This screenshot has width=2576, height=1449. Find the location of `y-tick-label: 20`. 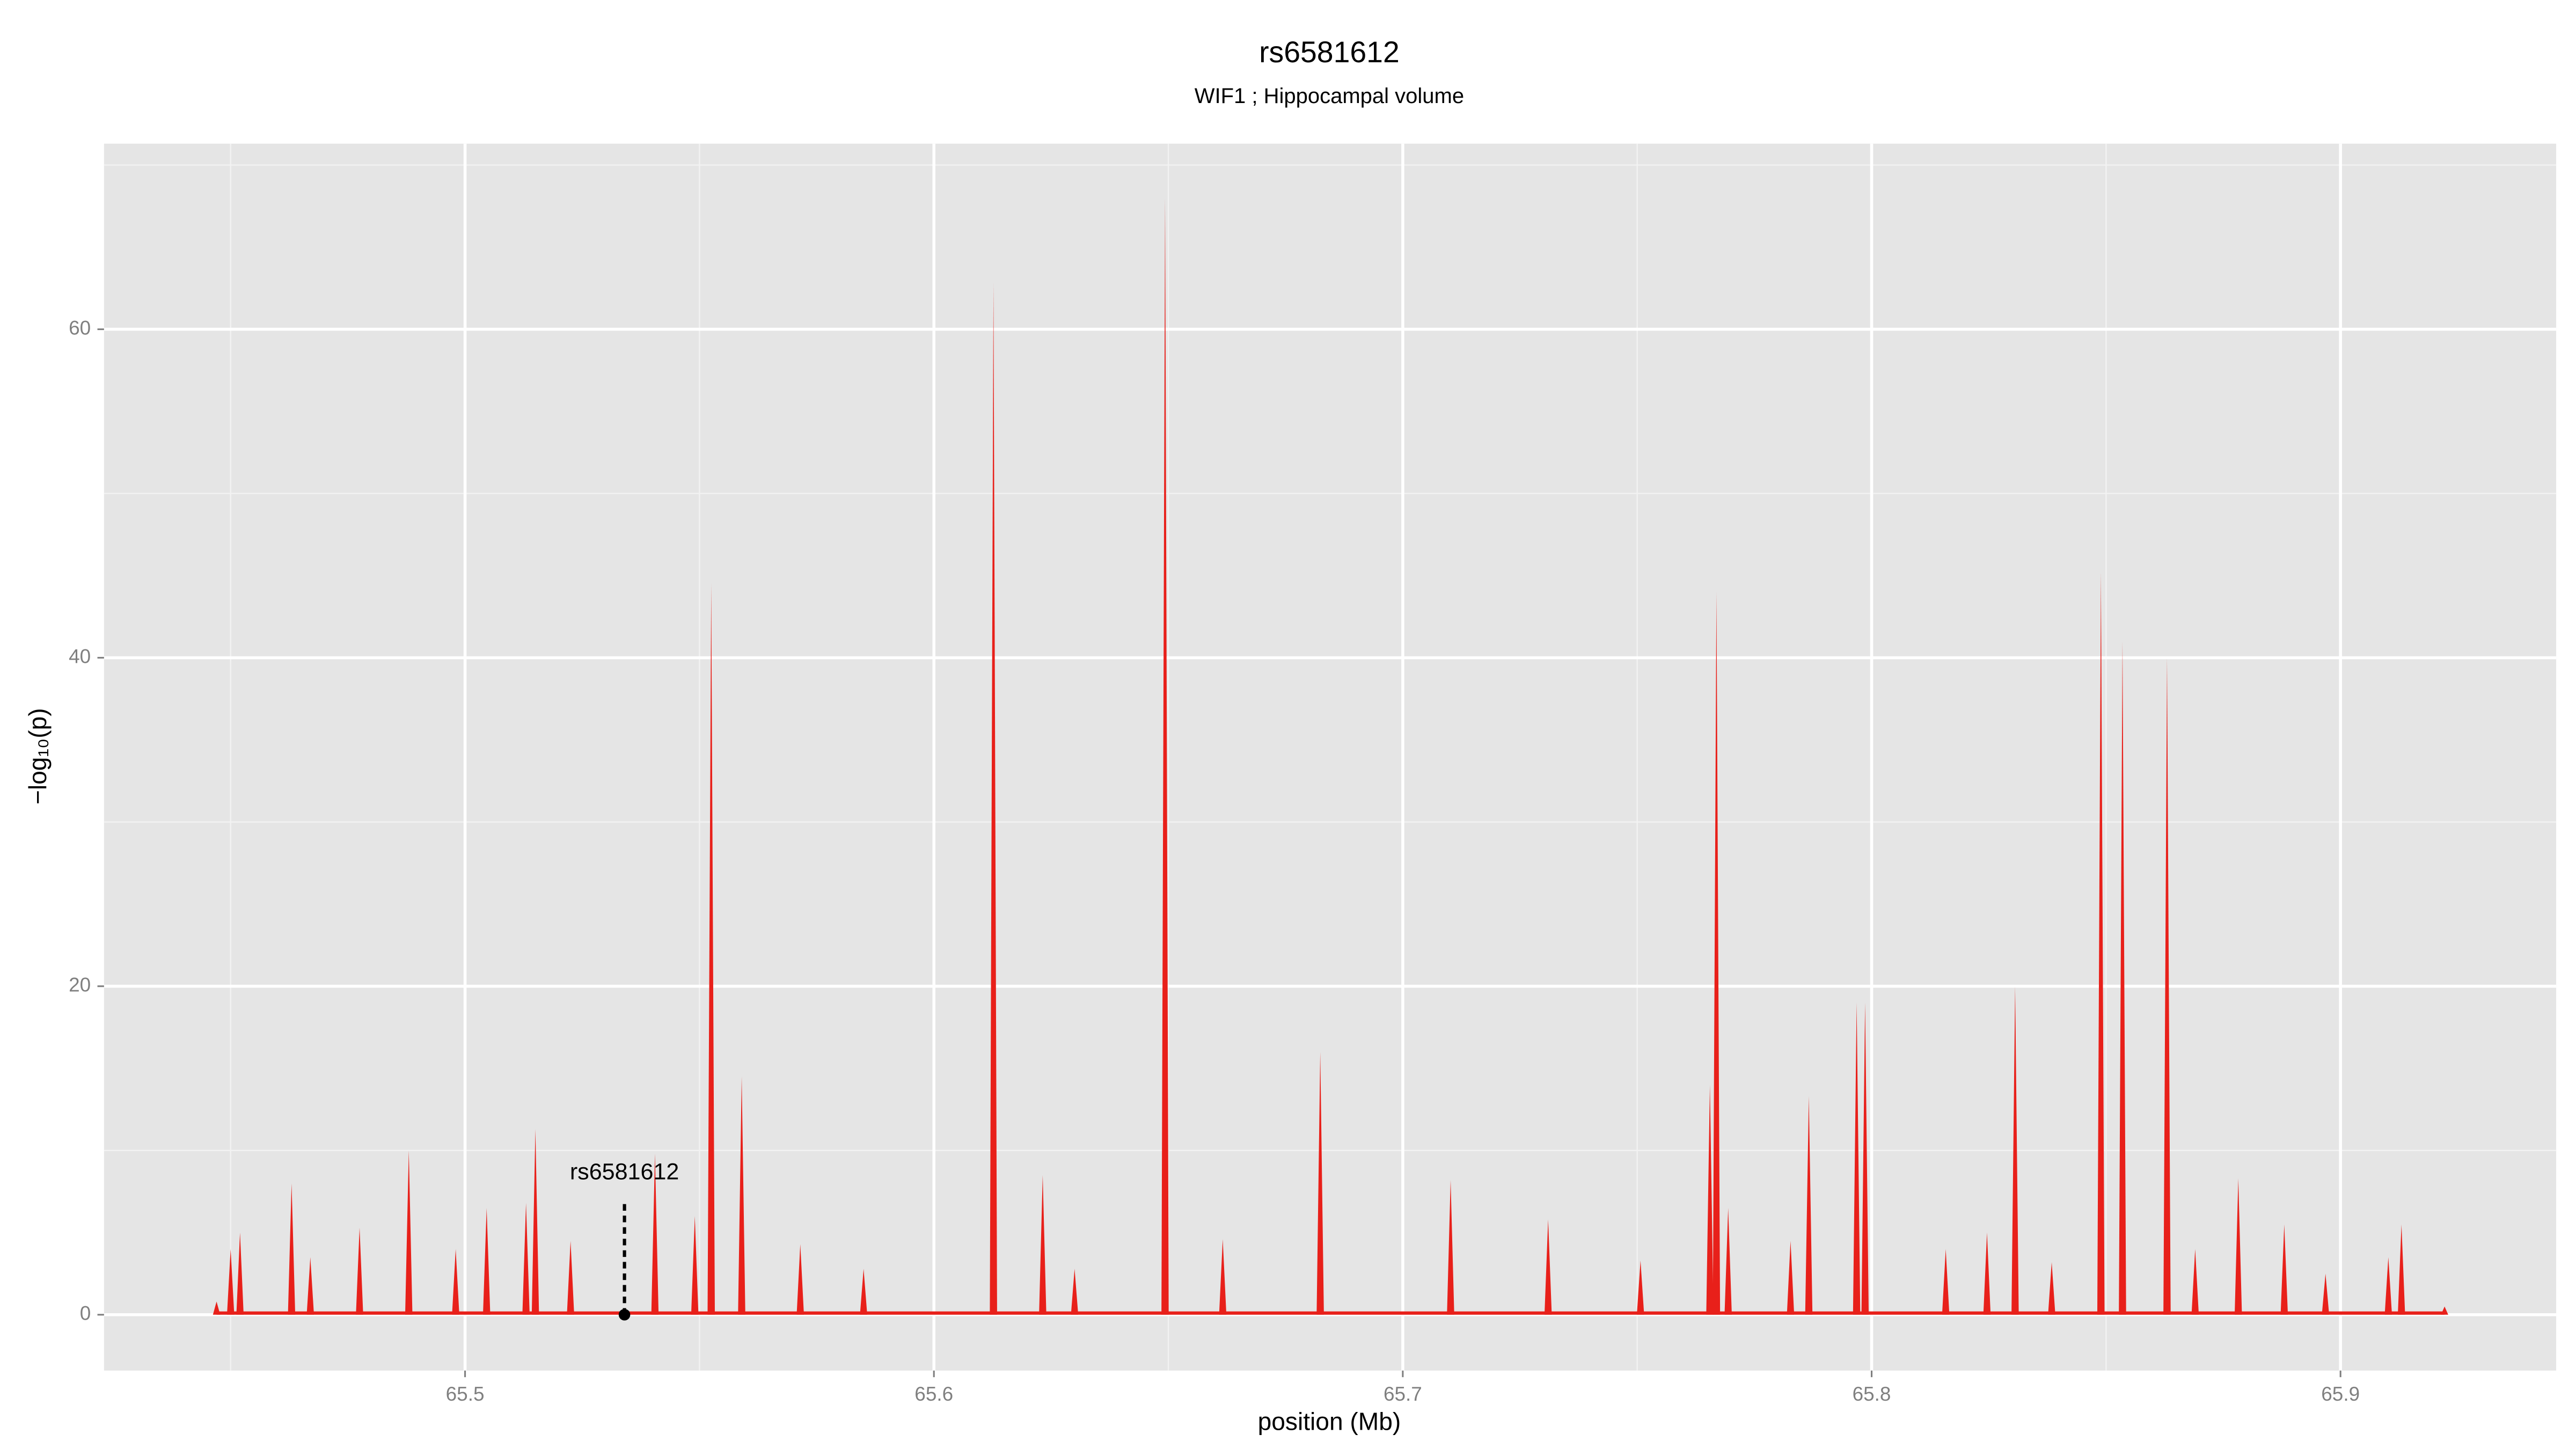

y-tick-label: 20 is located at coordinates (80, 985).